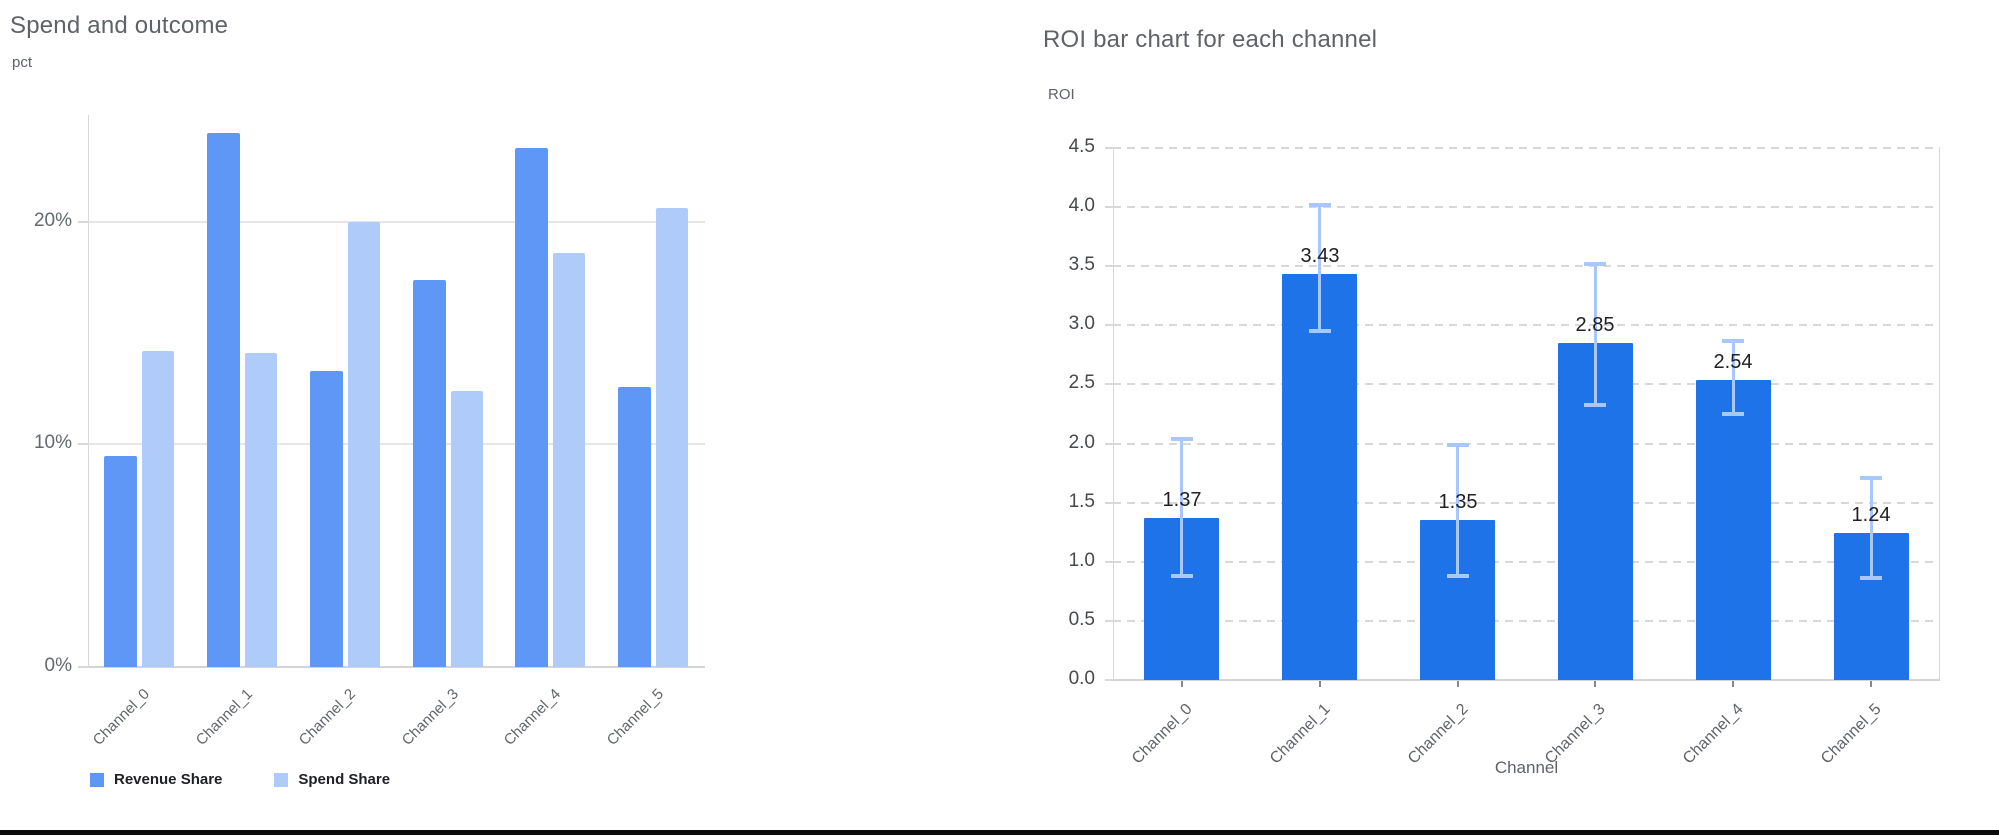 The width and height of the screenshot is (1999, 838). I want to click on y-tick-mark-0.5, so click(1109, 621).